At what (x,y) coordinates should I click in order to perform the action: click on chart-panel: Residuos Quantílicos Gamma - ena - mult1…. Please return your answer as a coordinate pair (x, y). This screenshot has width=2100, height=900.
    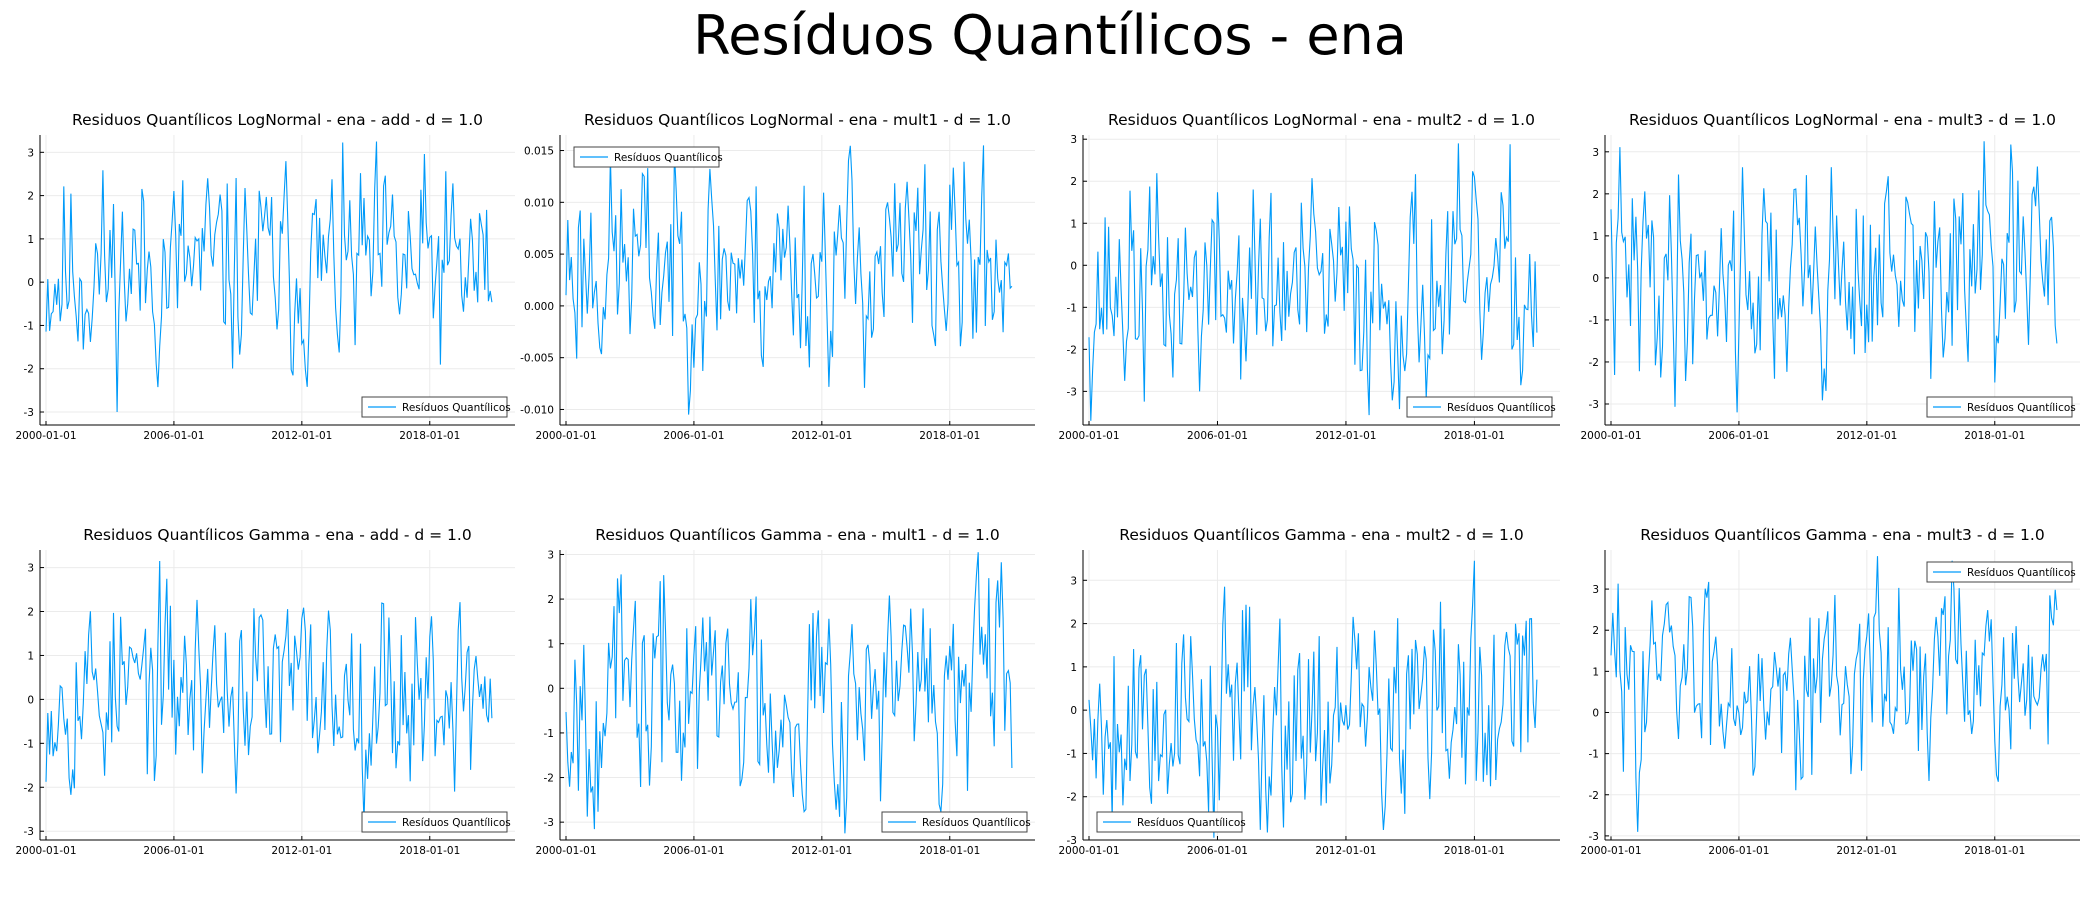
    Looking at the image, I should click on (785, 691).